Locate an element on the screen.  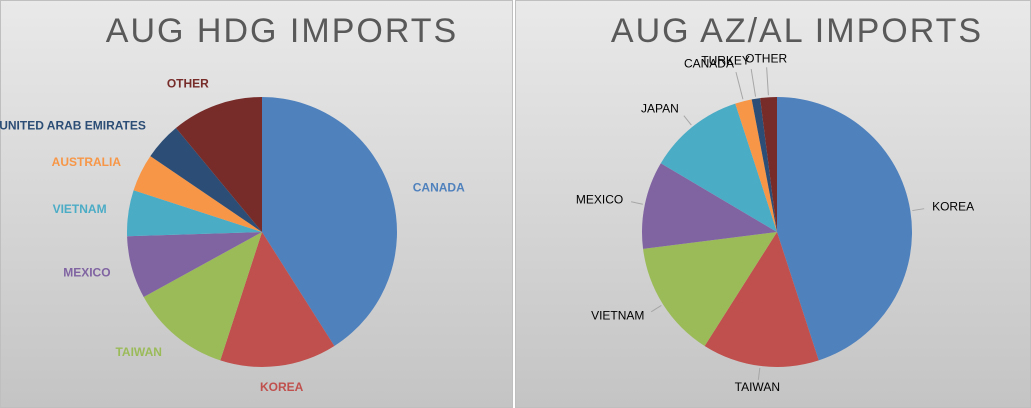
chart-title: AUG AZ/AL IMPORTS is located at coordinates (797, 31).